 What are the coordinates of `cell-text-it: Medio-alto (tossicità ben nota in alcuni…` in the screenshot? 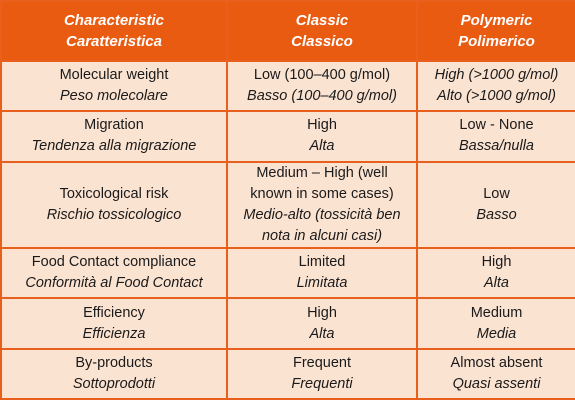 It's located at (322, 225).